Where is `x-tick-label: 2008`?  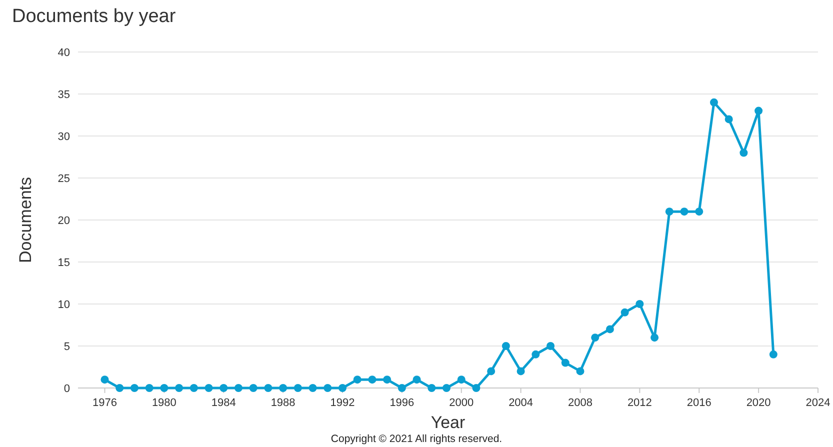 x-tick-label: 2008 is located at coordinates (580, 403).